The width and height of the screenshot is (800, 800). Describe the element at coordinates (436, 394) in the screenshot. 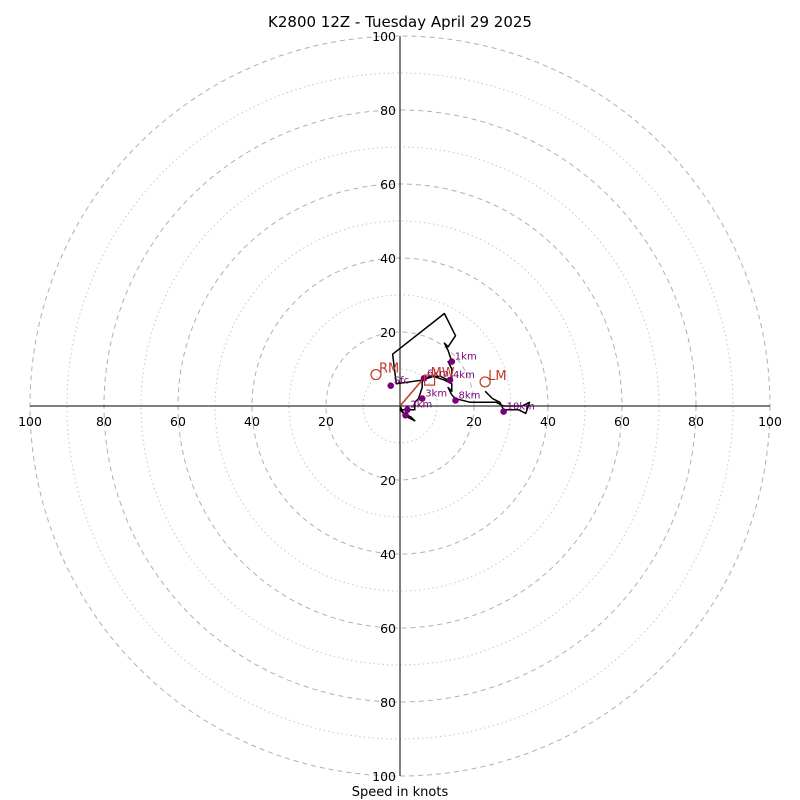

I see `height-marker-label-3km: 3km` at that location.